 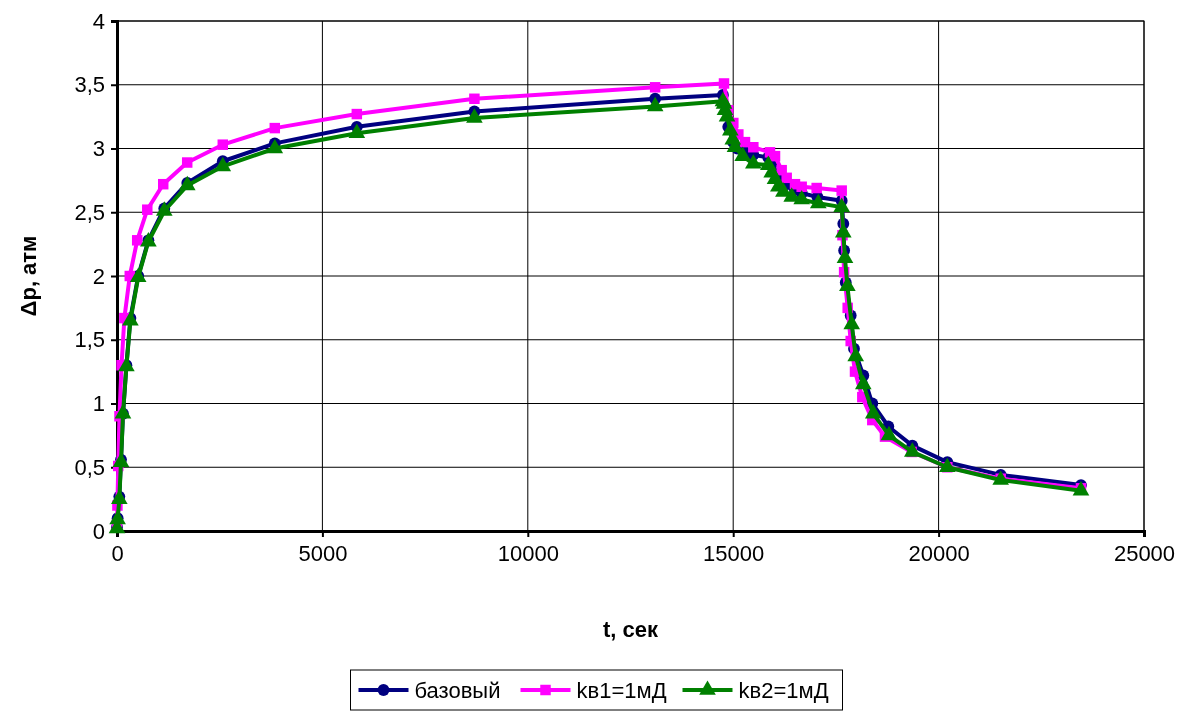 I want to click on y-tick-label: 3,5, so click(x=89, y=85).